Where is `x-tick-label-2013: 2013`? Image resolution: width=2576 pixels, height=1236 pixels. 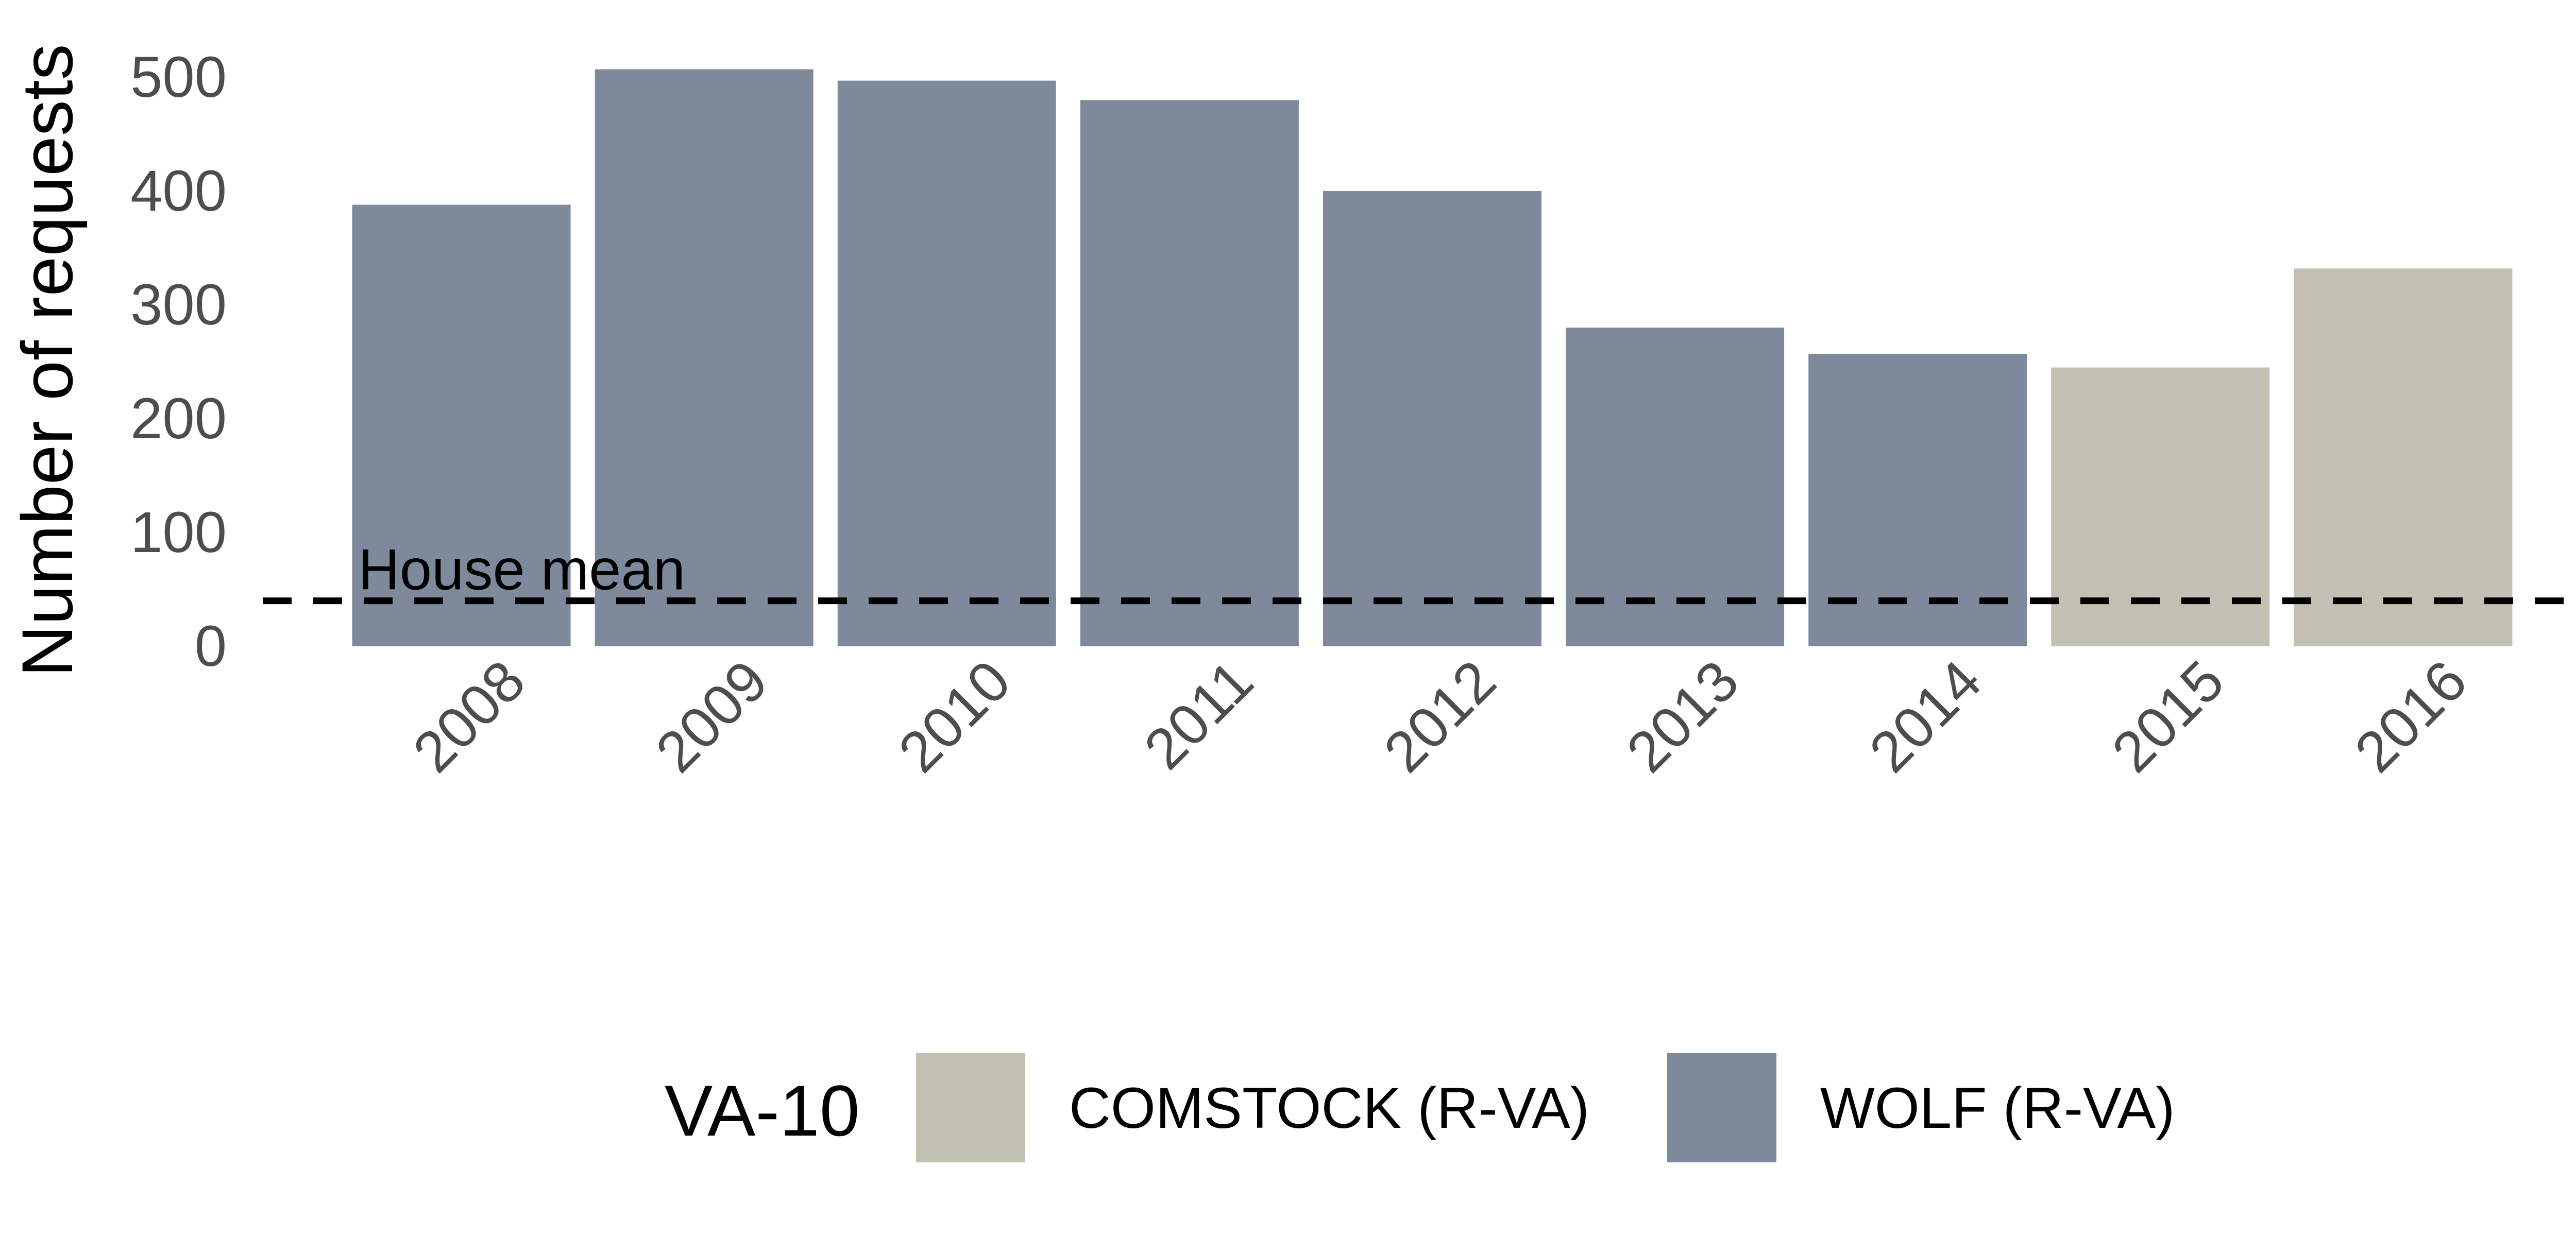
x-tick-label-2013: 2013 is located at coordinates (1683, 716).